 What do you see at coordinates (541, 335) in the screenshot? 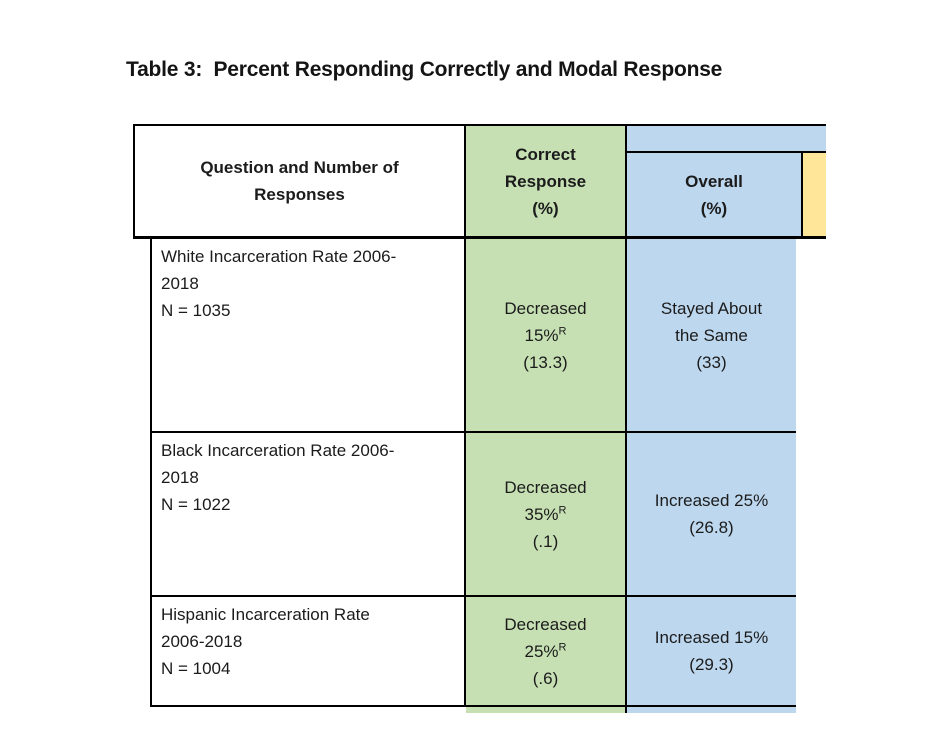
I see `correct-response-value: 15%` at bounding box center [541, 335].